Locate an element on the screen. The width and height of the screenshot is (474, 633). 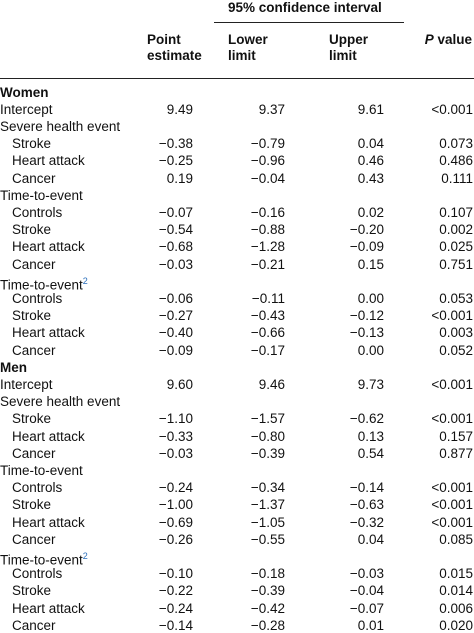
cell: −0.33 is located at coordinates (175, 436).